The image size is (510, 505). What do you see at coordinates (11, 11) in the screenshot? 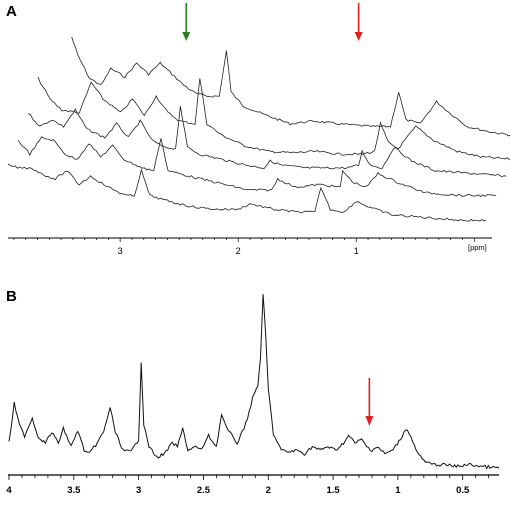
I see `panel-a-label: A` at bounding box center [11, 11].